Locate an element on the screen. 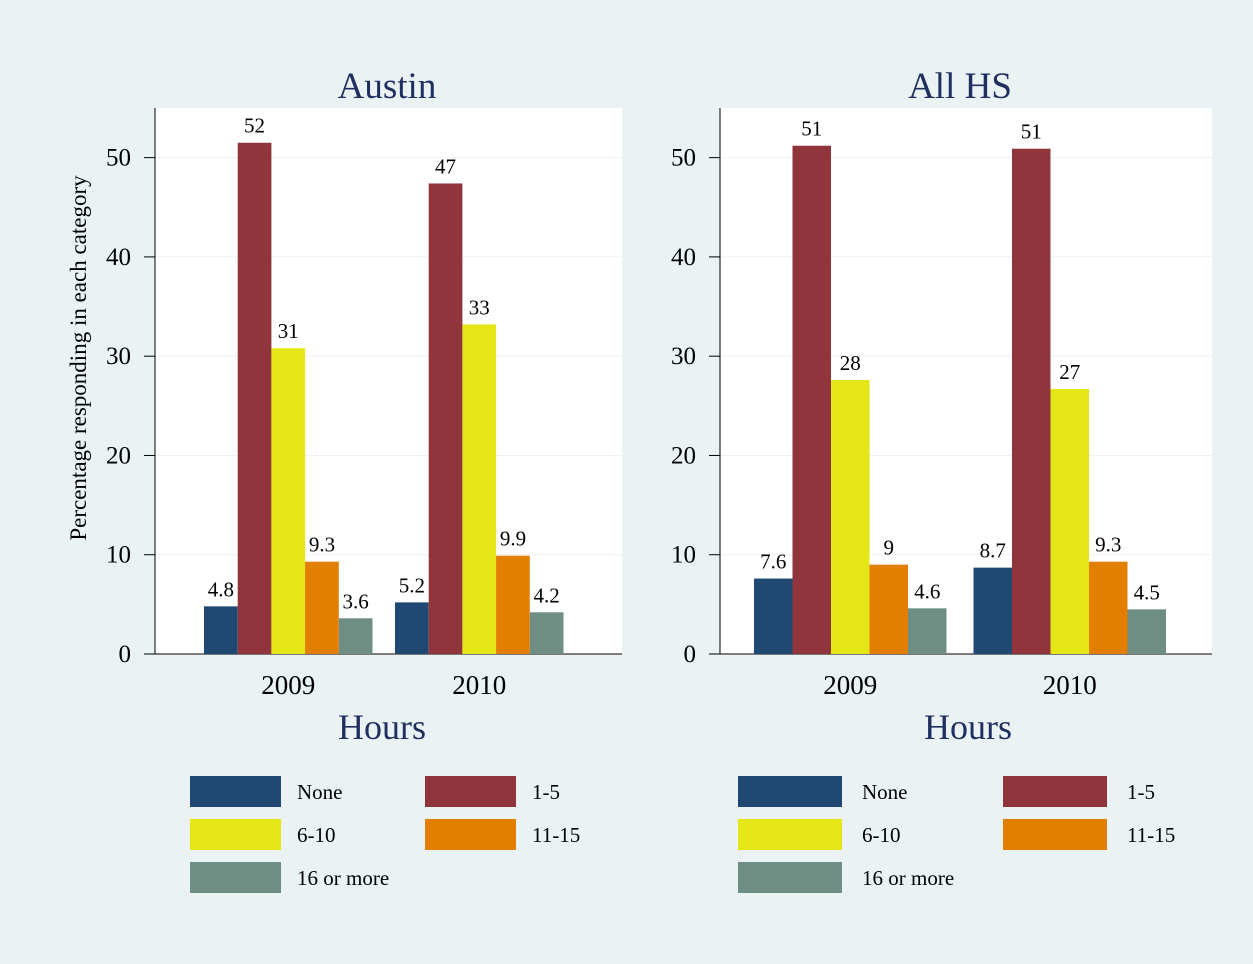 The width and height of the screenshot is (1253, 964). chart-2-title: All HS is located at coordinates (960, 86).